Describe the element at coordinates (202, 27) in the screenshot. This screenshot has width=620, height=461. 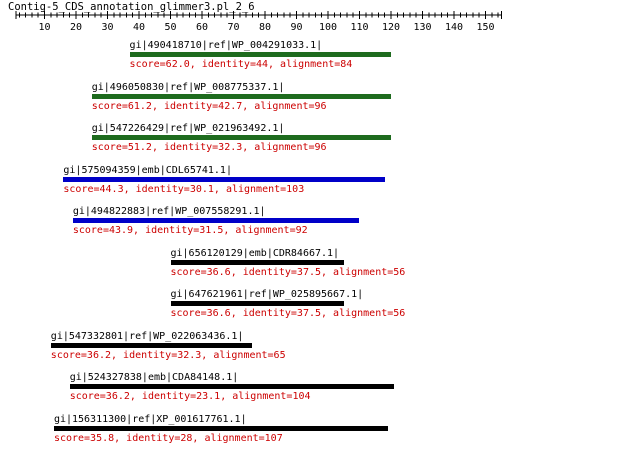
I see `ruler-tick-label: 60` at that location.